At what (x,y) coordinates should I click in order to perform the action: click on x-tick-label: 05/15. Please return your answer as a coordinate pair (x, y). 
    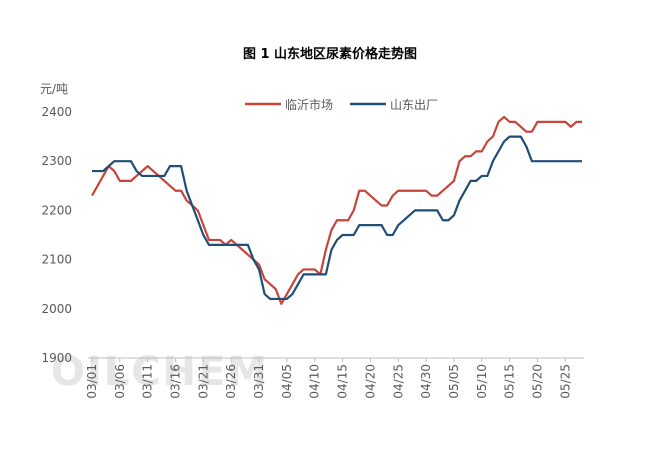
    Looking at the image, I should click on (510, 381).